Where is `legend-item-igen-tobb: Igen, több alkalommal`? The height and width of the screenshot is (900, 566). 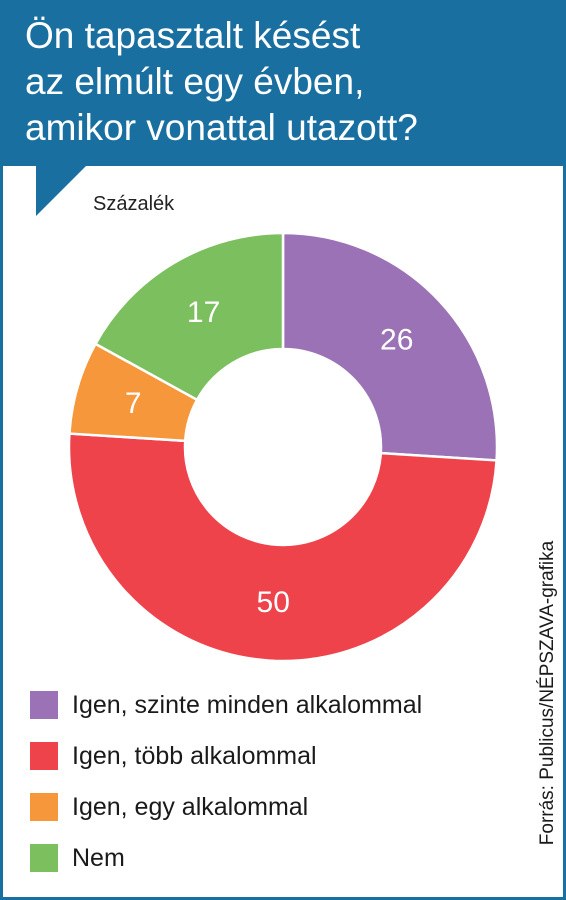 legend-item-igen-tobb: Igen, több alkalommal is located at coordinates (226, 756).